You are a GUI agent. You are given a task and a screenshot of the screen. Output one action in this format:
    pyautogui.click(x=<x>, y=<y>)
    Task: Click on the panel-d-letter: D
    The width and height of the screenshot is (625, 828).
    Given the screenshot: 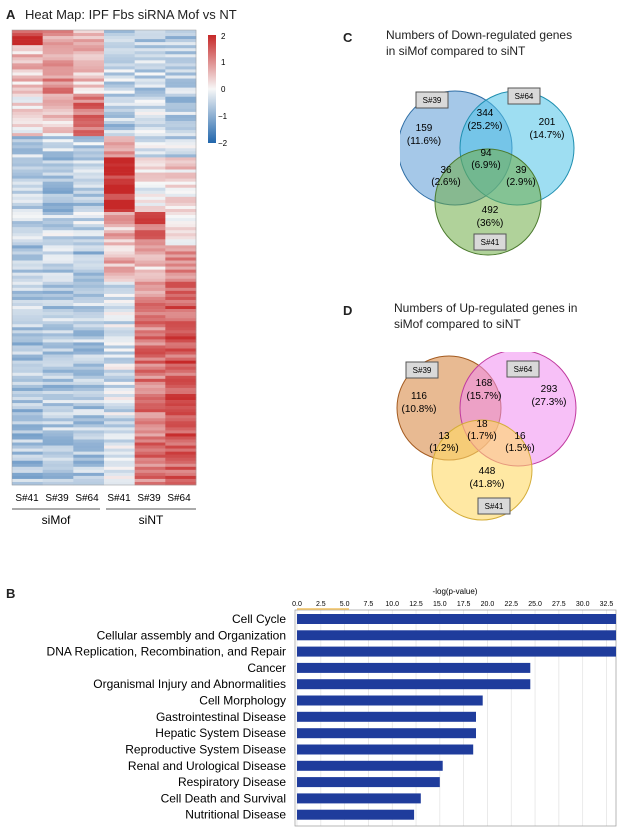 What is the action you would take?
    pyautogui.click(x=348, y=310)
    